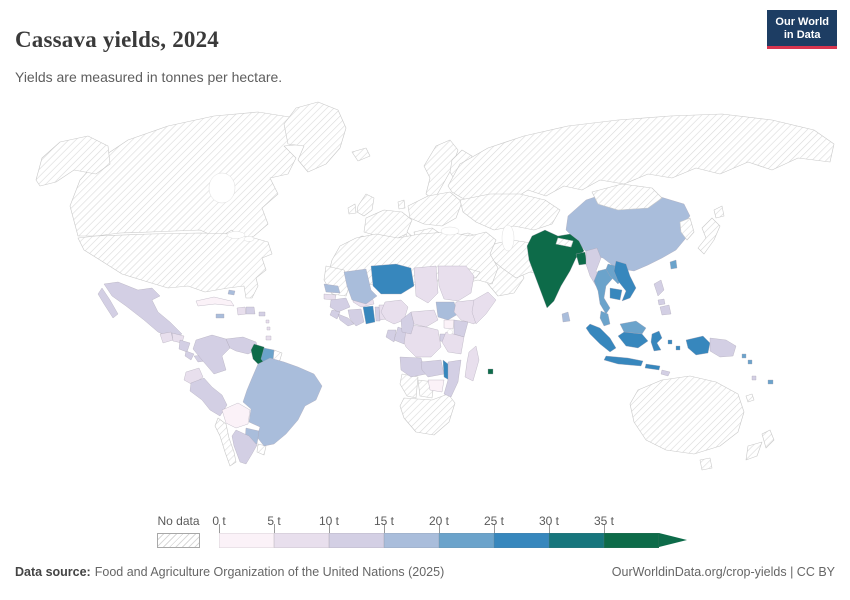 Image resolution: width=850 pixels, height=600 pixels. What do you see at coordinates (623, 361) in the screenshot?
I see `country-indonesia-java` at bounding box center [623, 361].